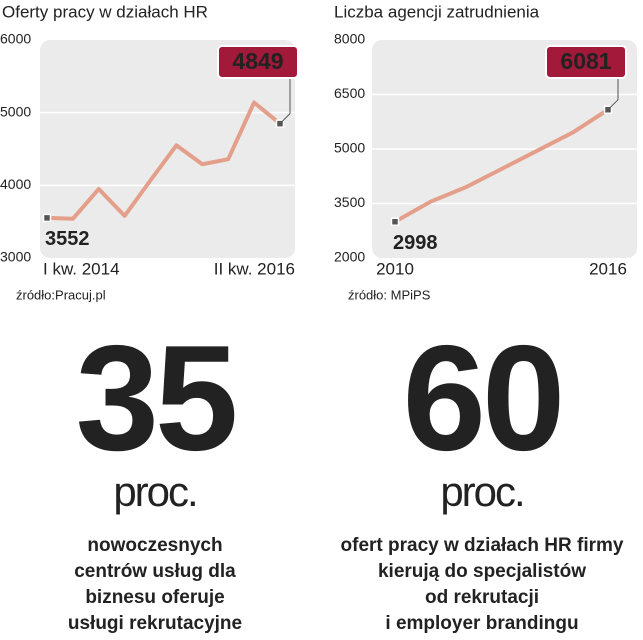 This screenshot has height=640, width=643. I want to click on stat-description: usługi rekrutacyjne, so click(155, 623).